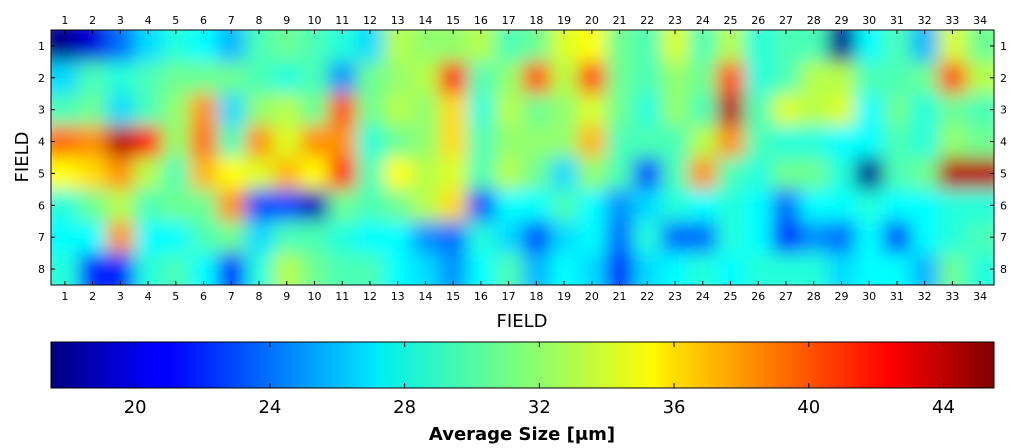 This screenshot has width=1009, height=448. I want to click on x-tick-label-bottom: 4, so click(148, 296).